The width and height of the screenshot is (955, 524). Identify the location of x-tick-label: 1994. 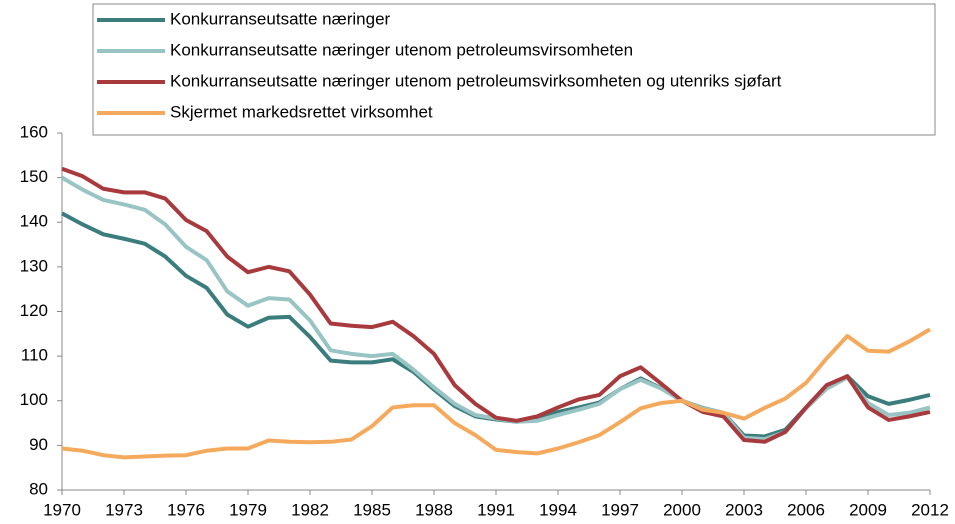
(558, 509).